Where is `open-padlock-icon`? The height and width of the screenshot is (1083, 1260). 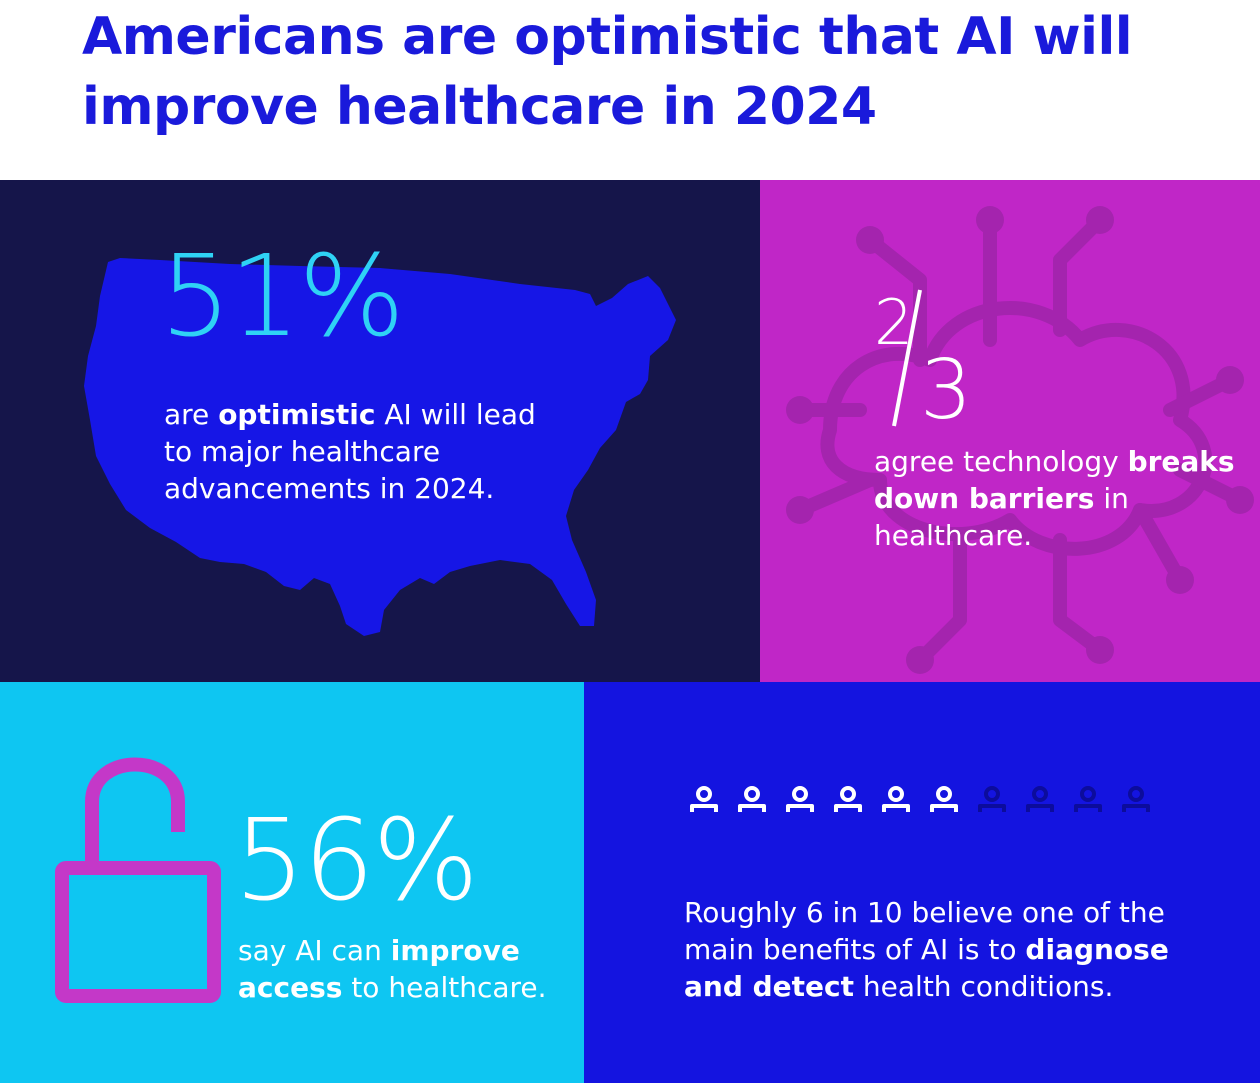
open-padlock-icon is located at coordinates (138, 880).